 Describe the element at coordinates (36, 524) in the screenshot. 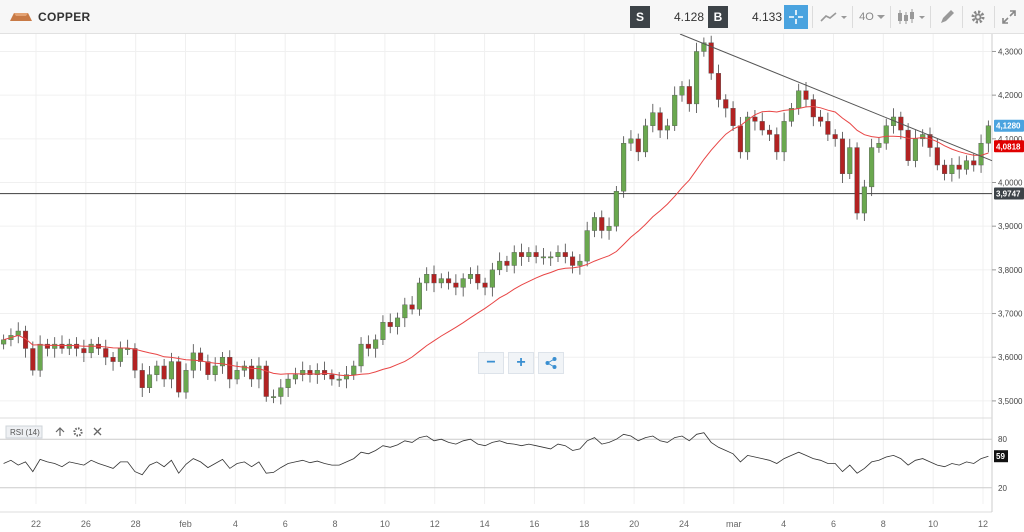

I see `x-tick-label: 22` at that location.